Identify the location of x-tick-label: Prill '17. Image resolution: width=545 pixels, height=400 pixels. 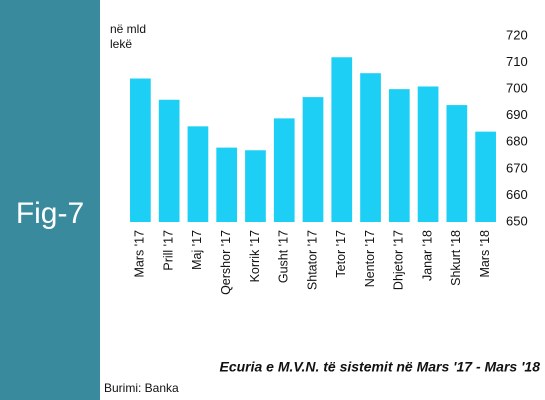
(168, 250).